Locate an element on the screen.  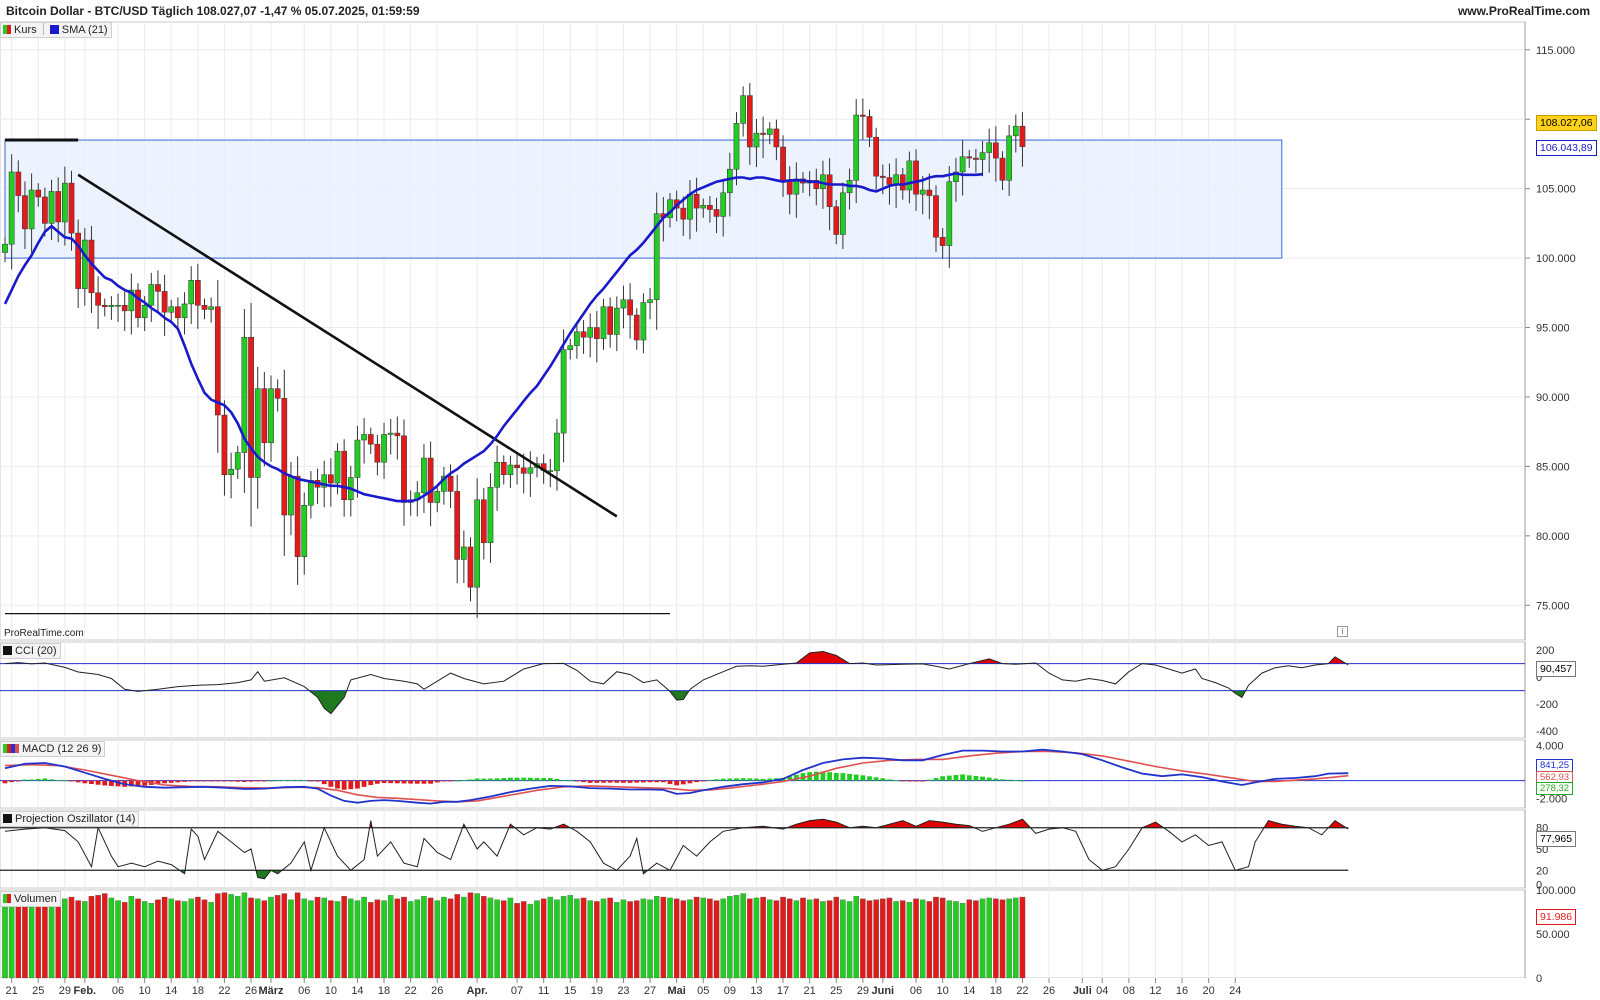
cci-legend: CCI (20) is located at coordinates (30, 651).